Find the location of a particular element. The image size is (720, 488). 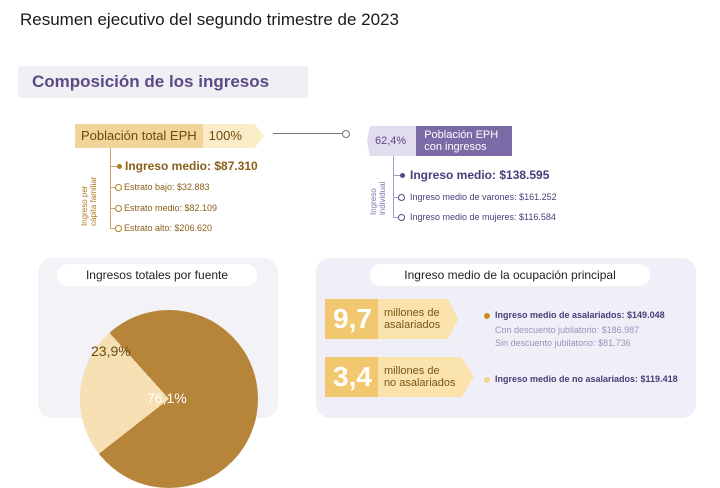

salaried-unit-line2: asalariados is located at coordinates (412, 325).